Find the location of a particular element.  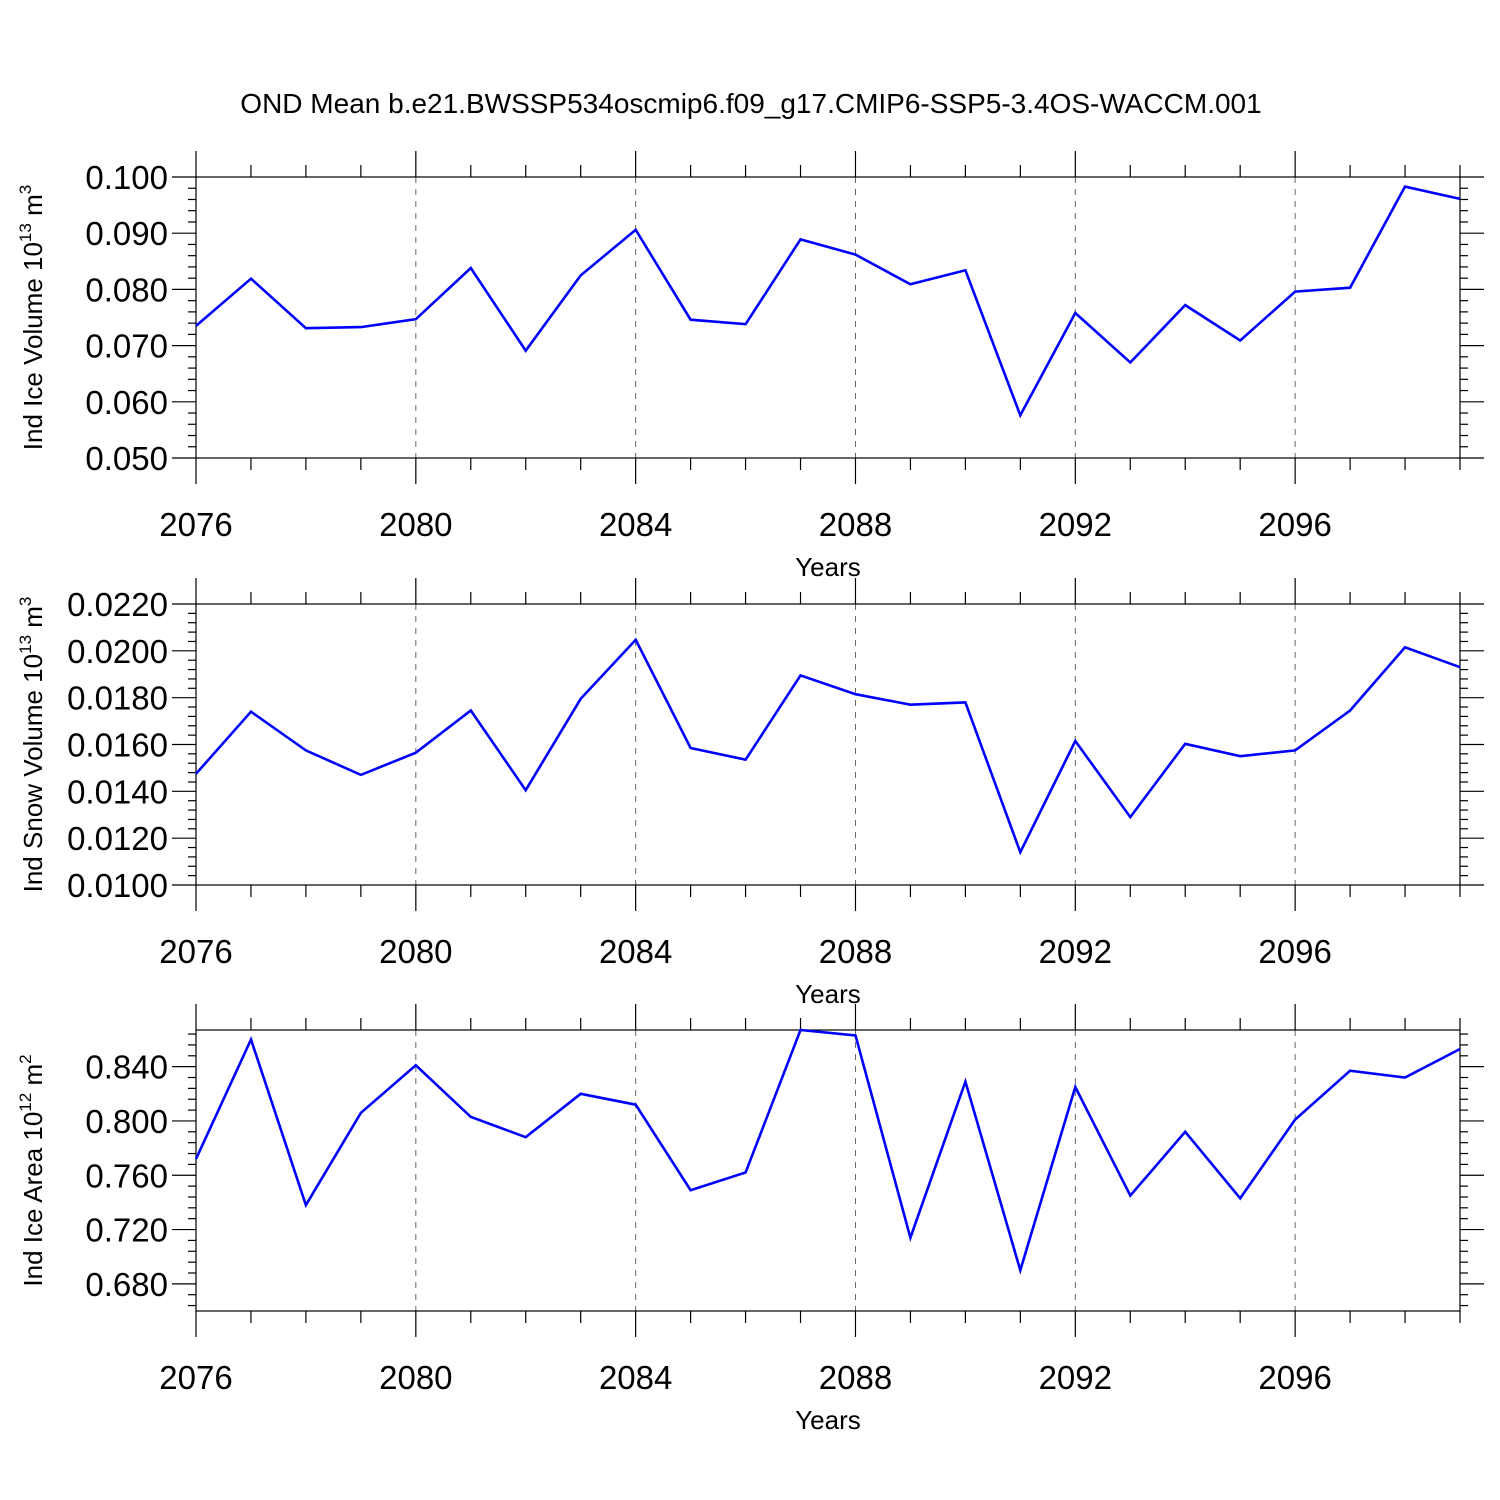

y-axis-label: Ind Ice Area 1012 m2 is located at coordinates (32, 1170).